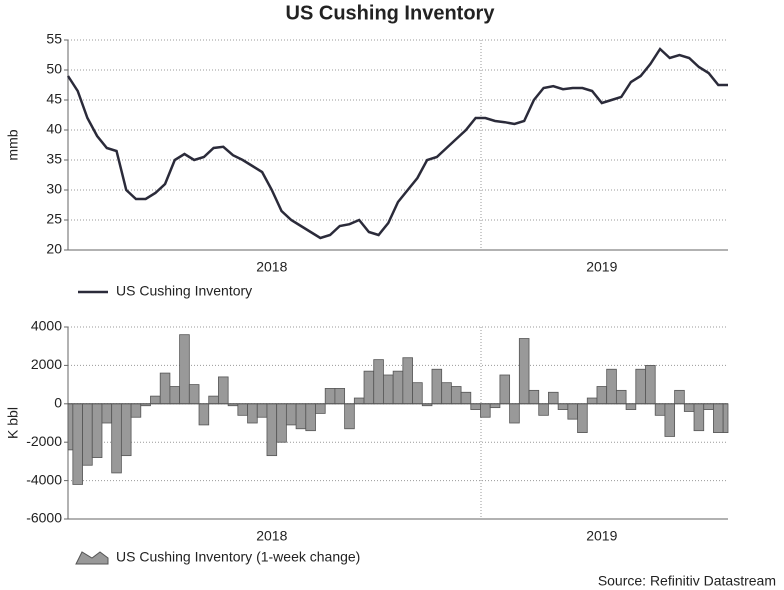 The image size is (784, 590). Describe the element at coordinates (54, 219) in the screenshot. I see `y-tick-label: 25` at that location.